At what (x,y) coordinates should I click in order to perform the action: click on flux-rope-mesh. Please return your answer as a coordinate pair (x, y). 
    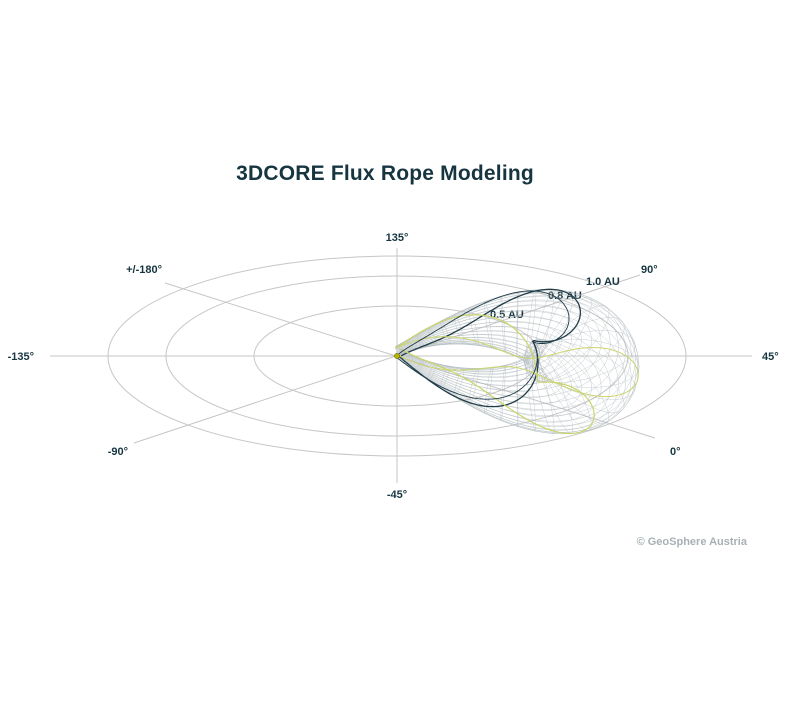
    Looking at the image, I should click on (517, 362).